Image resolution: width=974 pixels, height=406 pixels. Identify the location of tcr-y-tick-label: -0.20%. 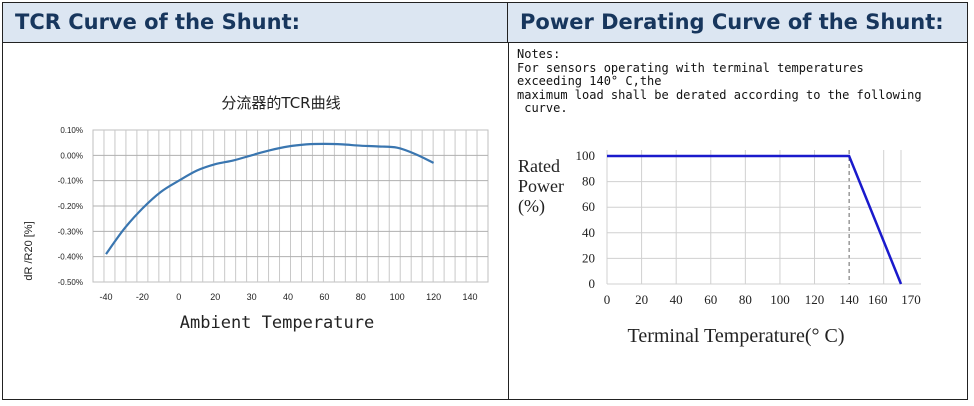
(70, 206).